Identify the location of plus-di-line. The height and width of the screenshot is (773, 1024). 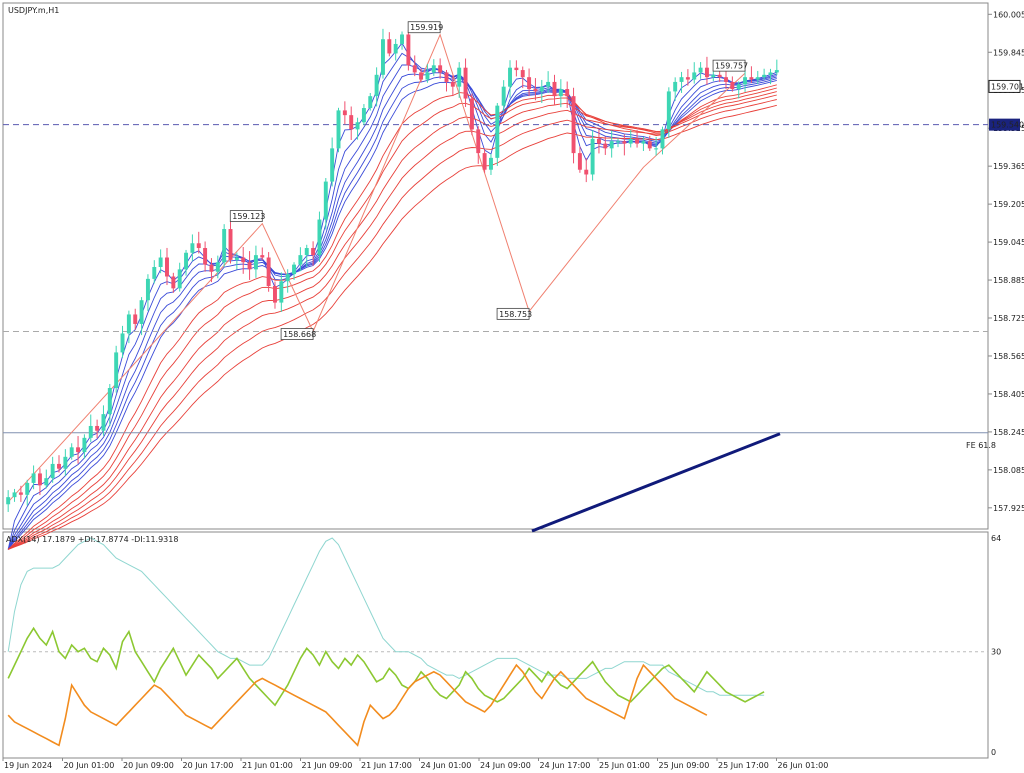
(386, 666).